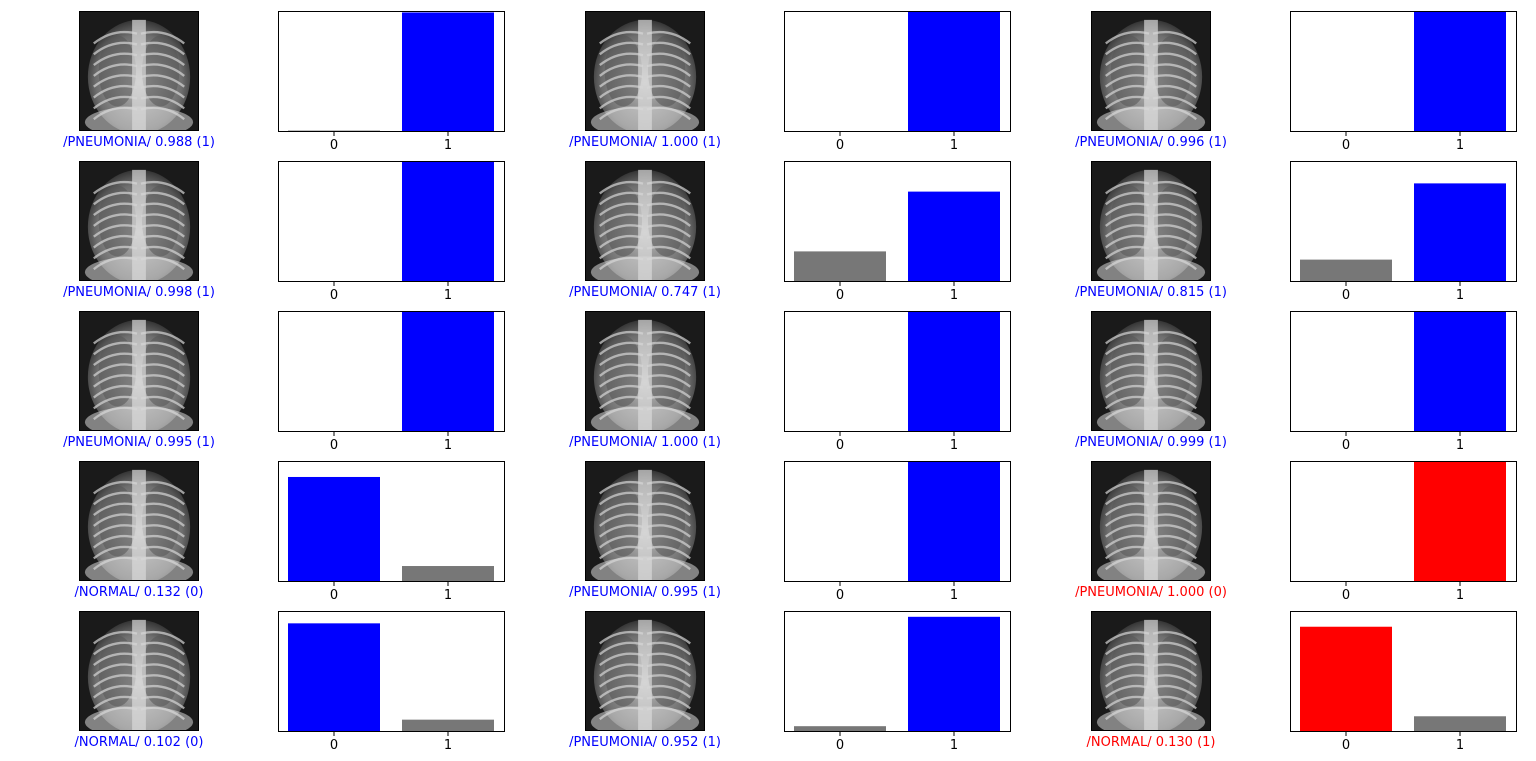  I want to click on caption-score: 0.130, so click(1174, 742).